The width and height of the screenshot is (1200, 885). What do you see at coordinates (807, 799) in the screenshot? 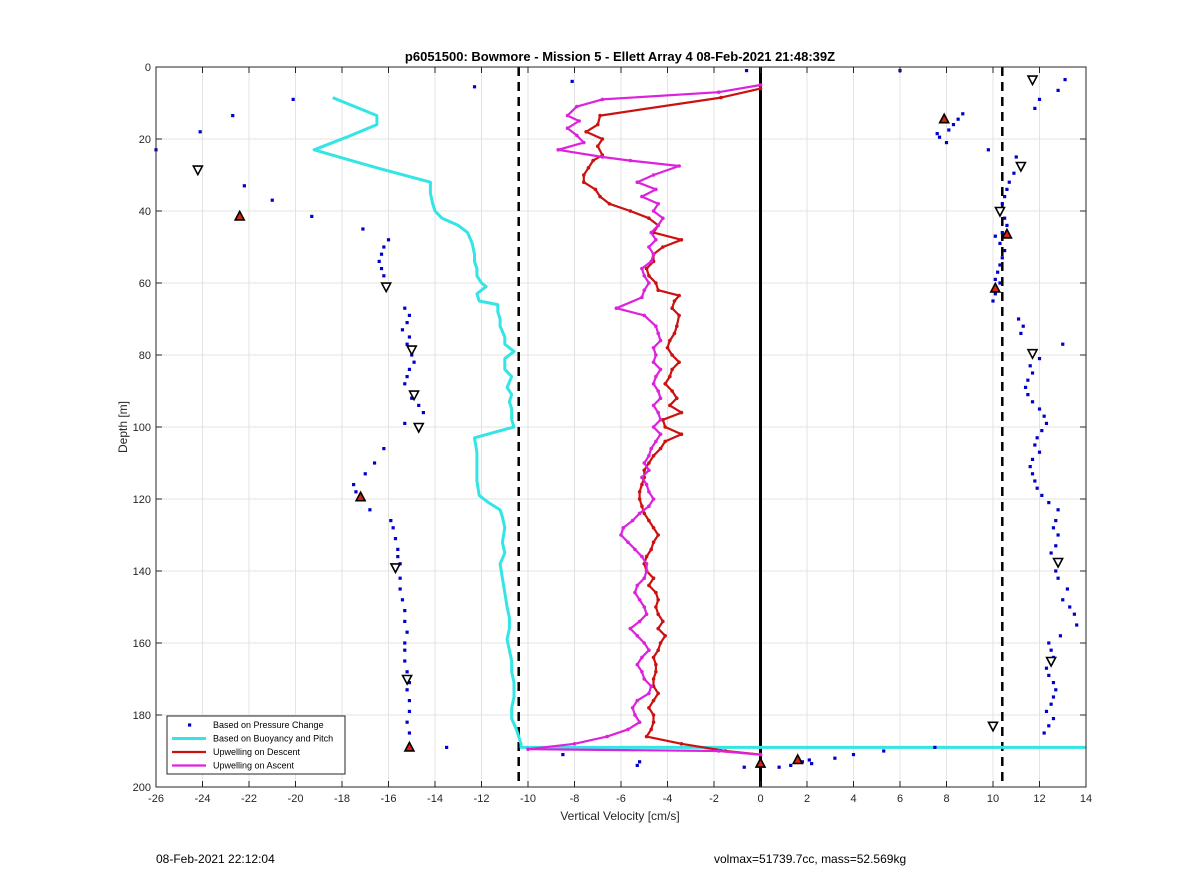
I see `x-tick-label: 2` at bounding box center [807, 799].